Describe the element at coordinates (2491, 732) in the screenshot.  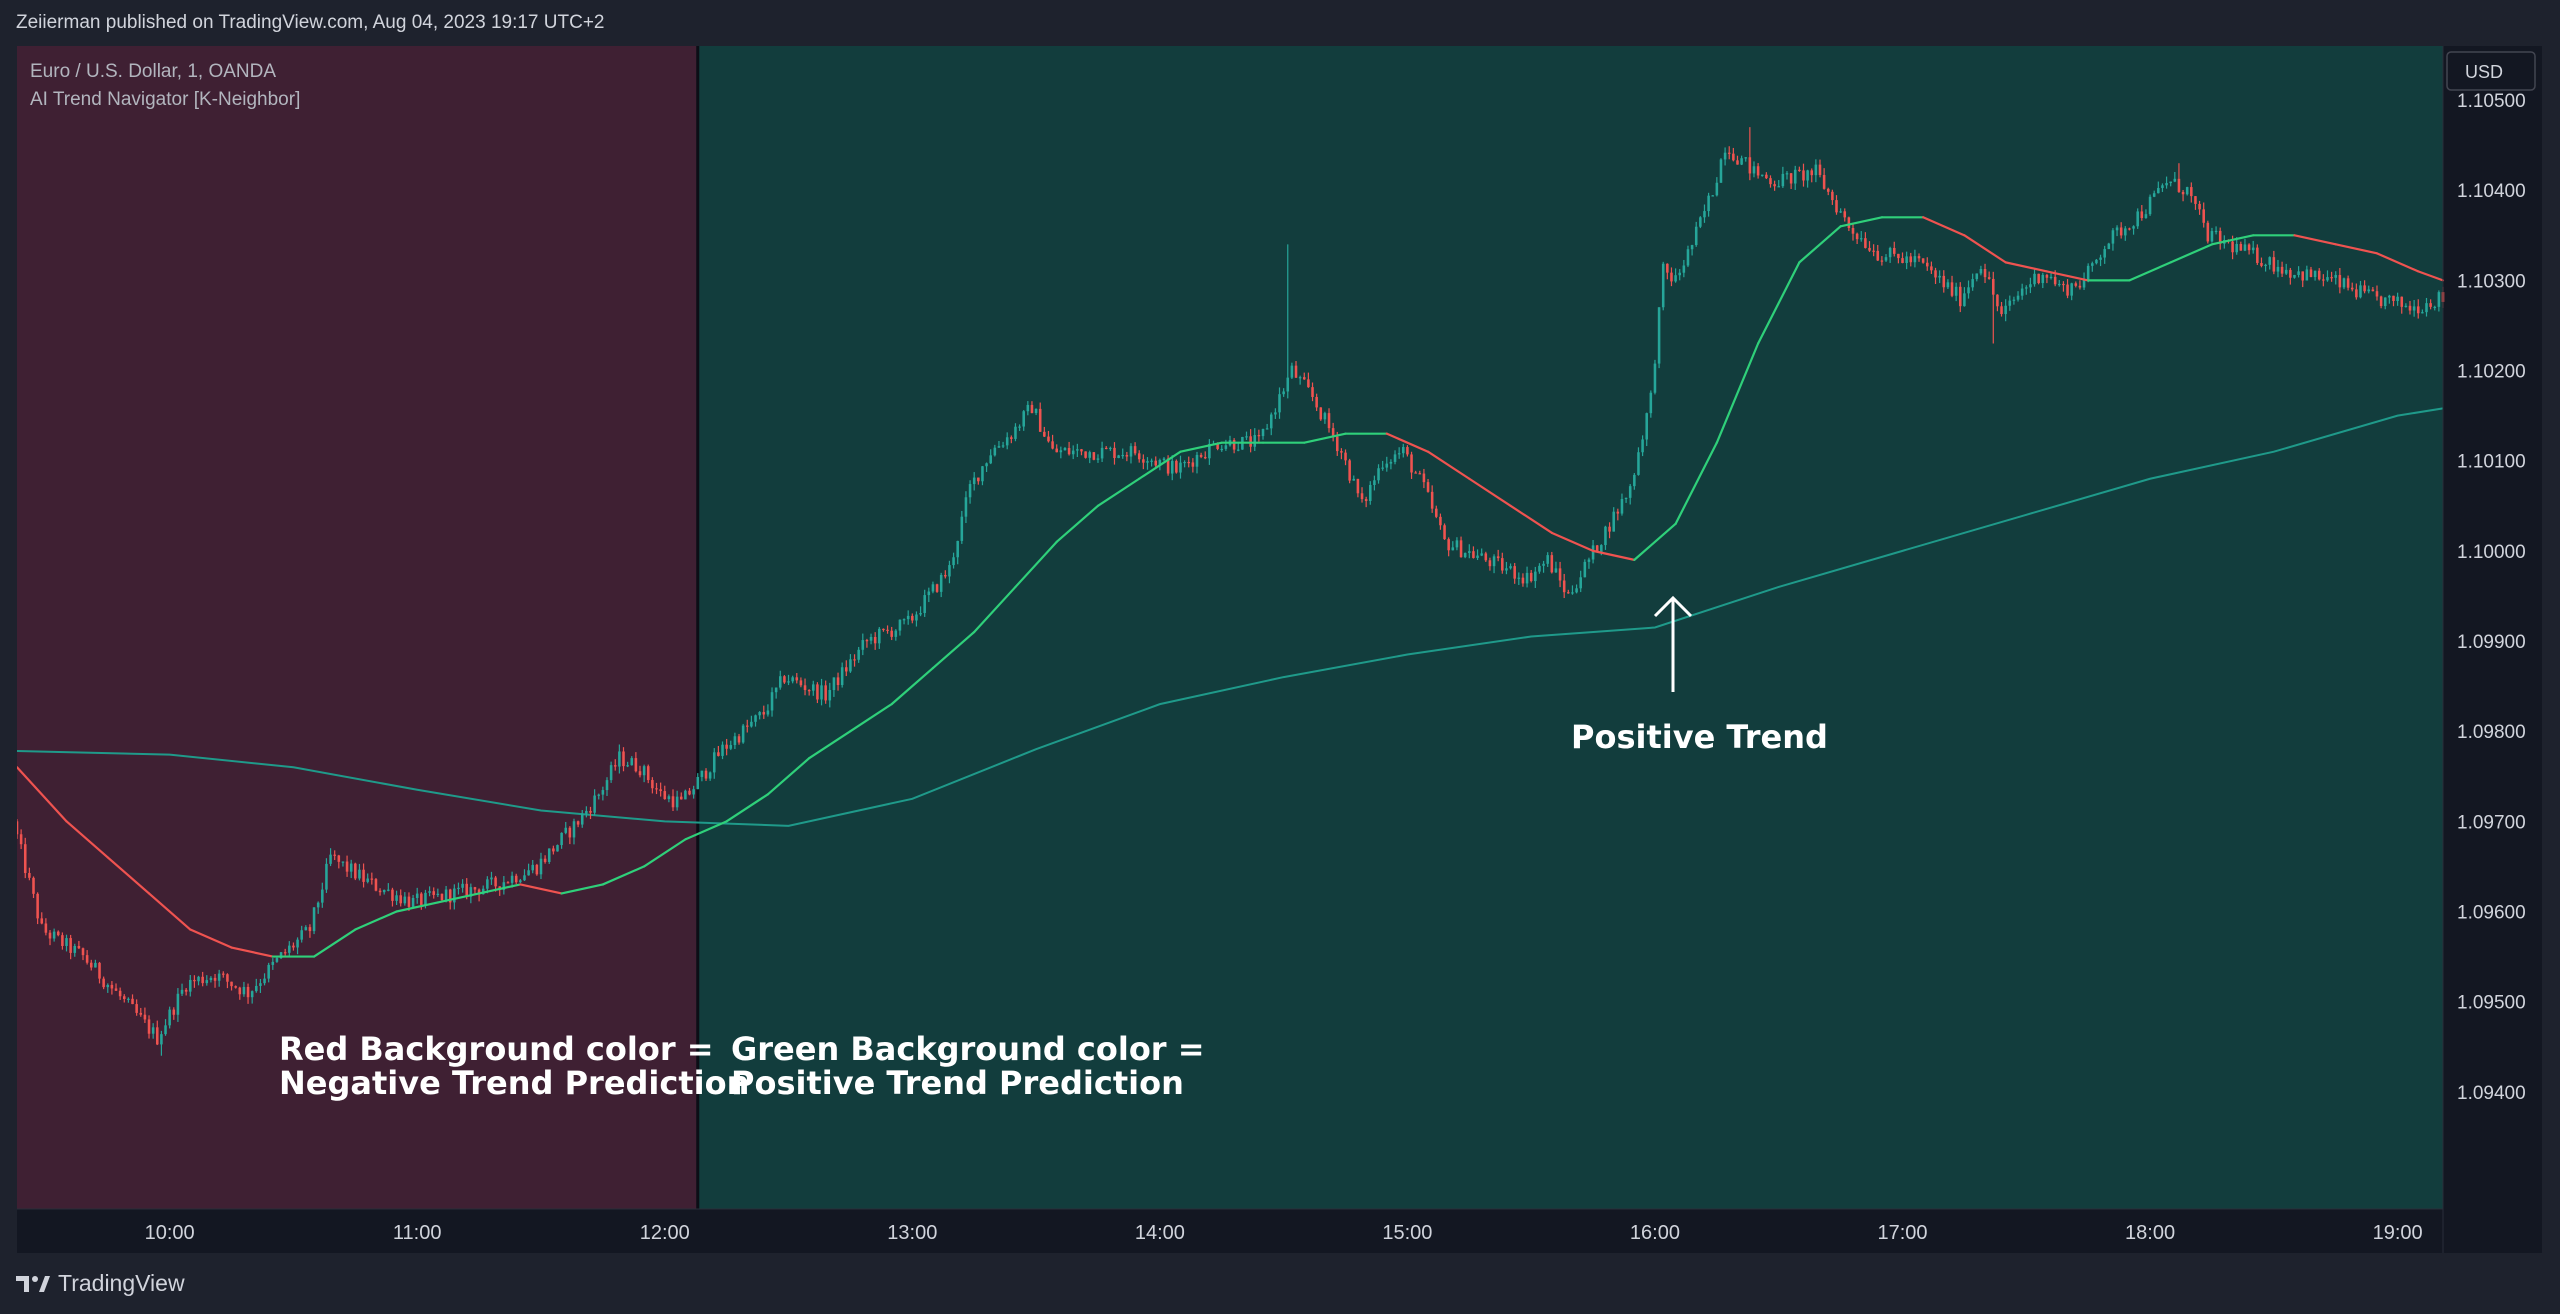
I see `price-tick-label: 1.09800` at that location.